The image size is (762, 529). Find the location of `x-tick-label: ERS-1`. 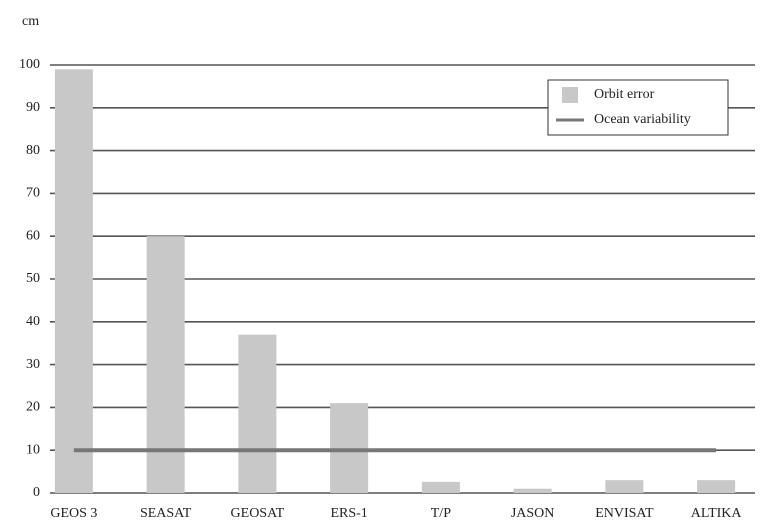

x-tick-label: ERS-1 is located at coordinates (348, 513).